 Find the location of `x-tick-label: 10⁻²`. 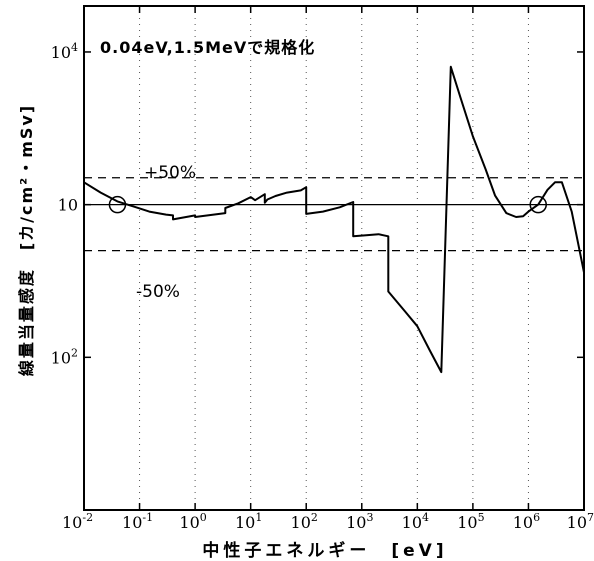

x-tick-label: 10⁻² is located at coordinates (77, 521).